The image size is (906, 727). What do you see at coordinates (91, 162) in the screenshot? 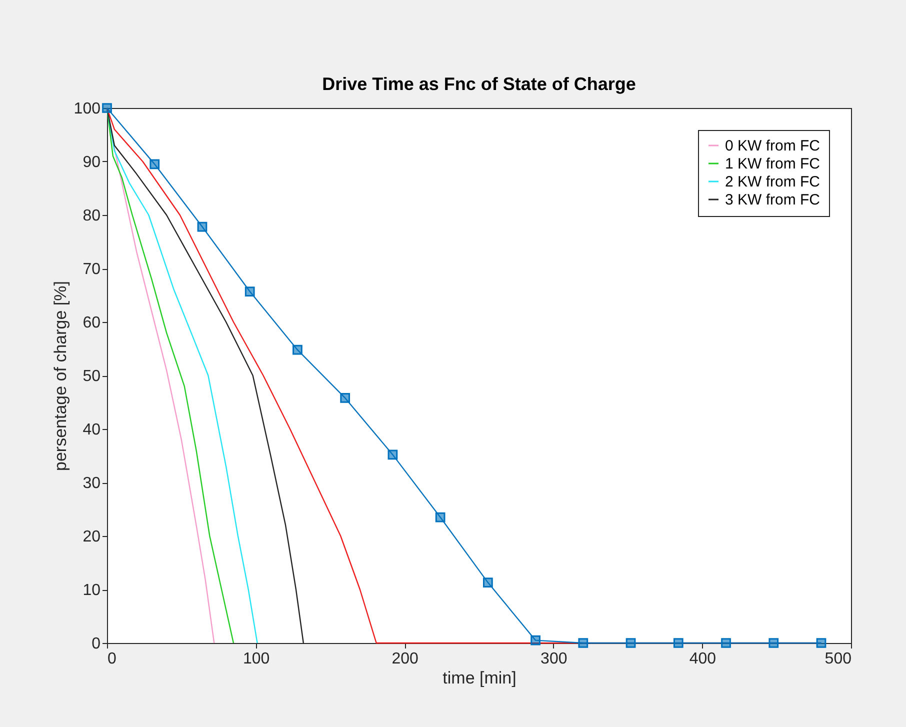
I see `y-tick-label: 90` at bounding box center [91, 162].